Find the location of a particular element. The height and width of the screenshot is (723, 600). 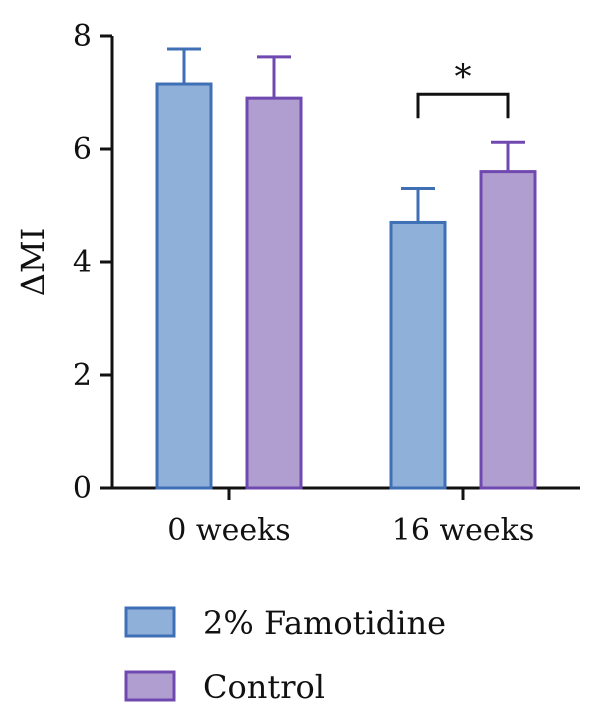

x-tick-label: 0 weeks is located at coordinates (228, 530).